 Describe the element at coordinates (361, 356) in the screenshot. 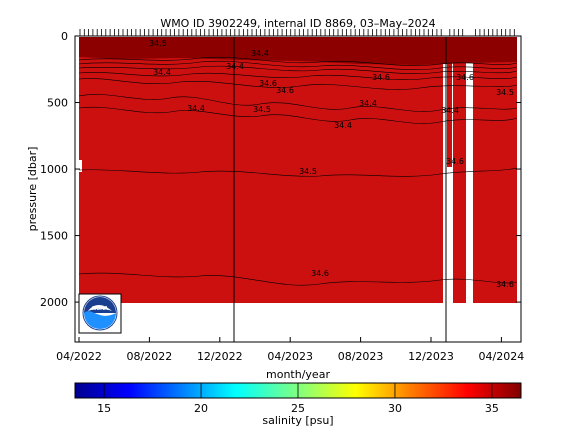

I see `x-tick-label: 08/2023` at that location.